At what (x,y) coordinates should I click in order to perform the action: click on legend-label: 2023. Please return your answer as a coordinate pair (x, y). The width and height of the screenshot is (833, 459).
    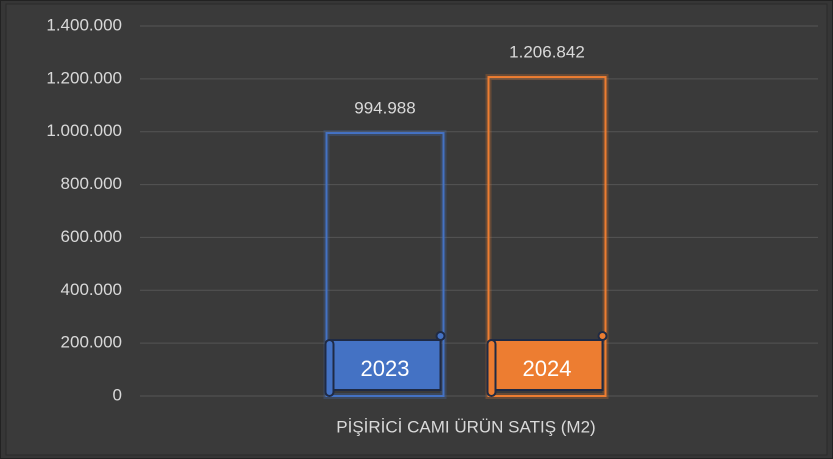
    Looking at the image, I should click on (385, 368).